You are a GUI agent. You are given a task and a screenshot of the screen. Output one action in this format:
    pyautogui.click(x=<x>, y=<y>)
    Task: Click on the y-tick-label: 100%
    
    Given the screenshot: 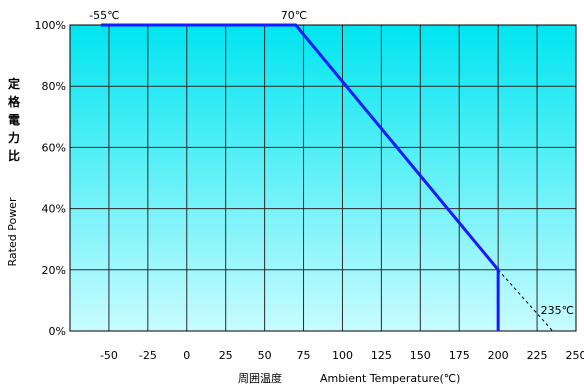 What is the action you would take?
    pyautogui.click(x=50, y=25)
    